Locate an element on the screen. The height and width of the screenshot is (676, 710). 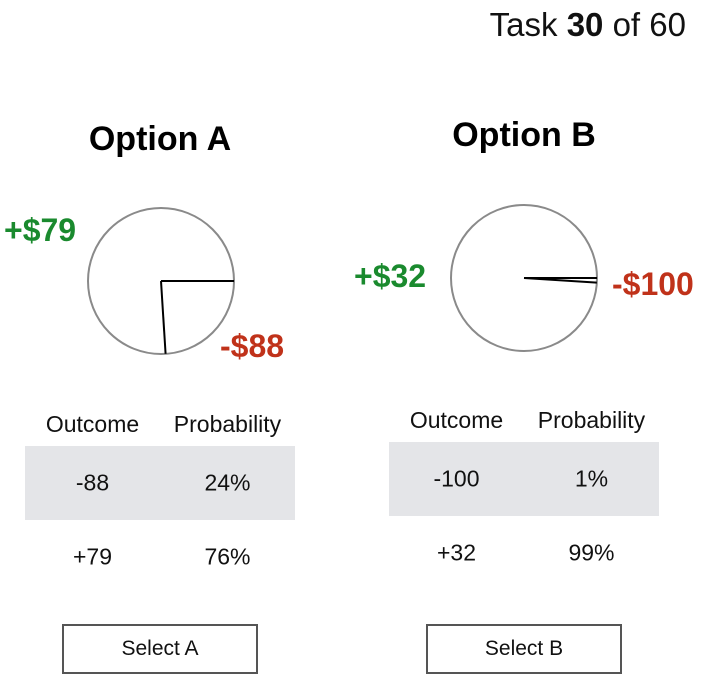
option-b-header-outcome: Outcome is located at coordinates (456, 420).